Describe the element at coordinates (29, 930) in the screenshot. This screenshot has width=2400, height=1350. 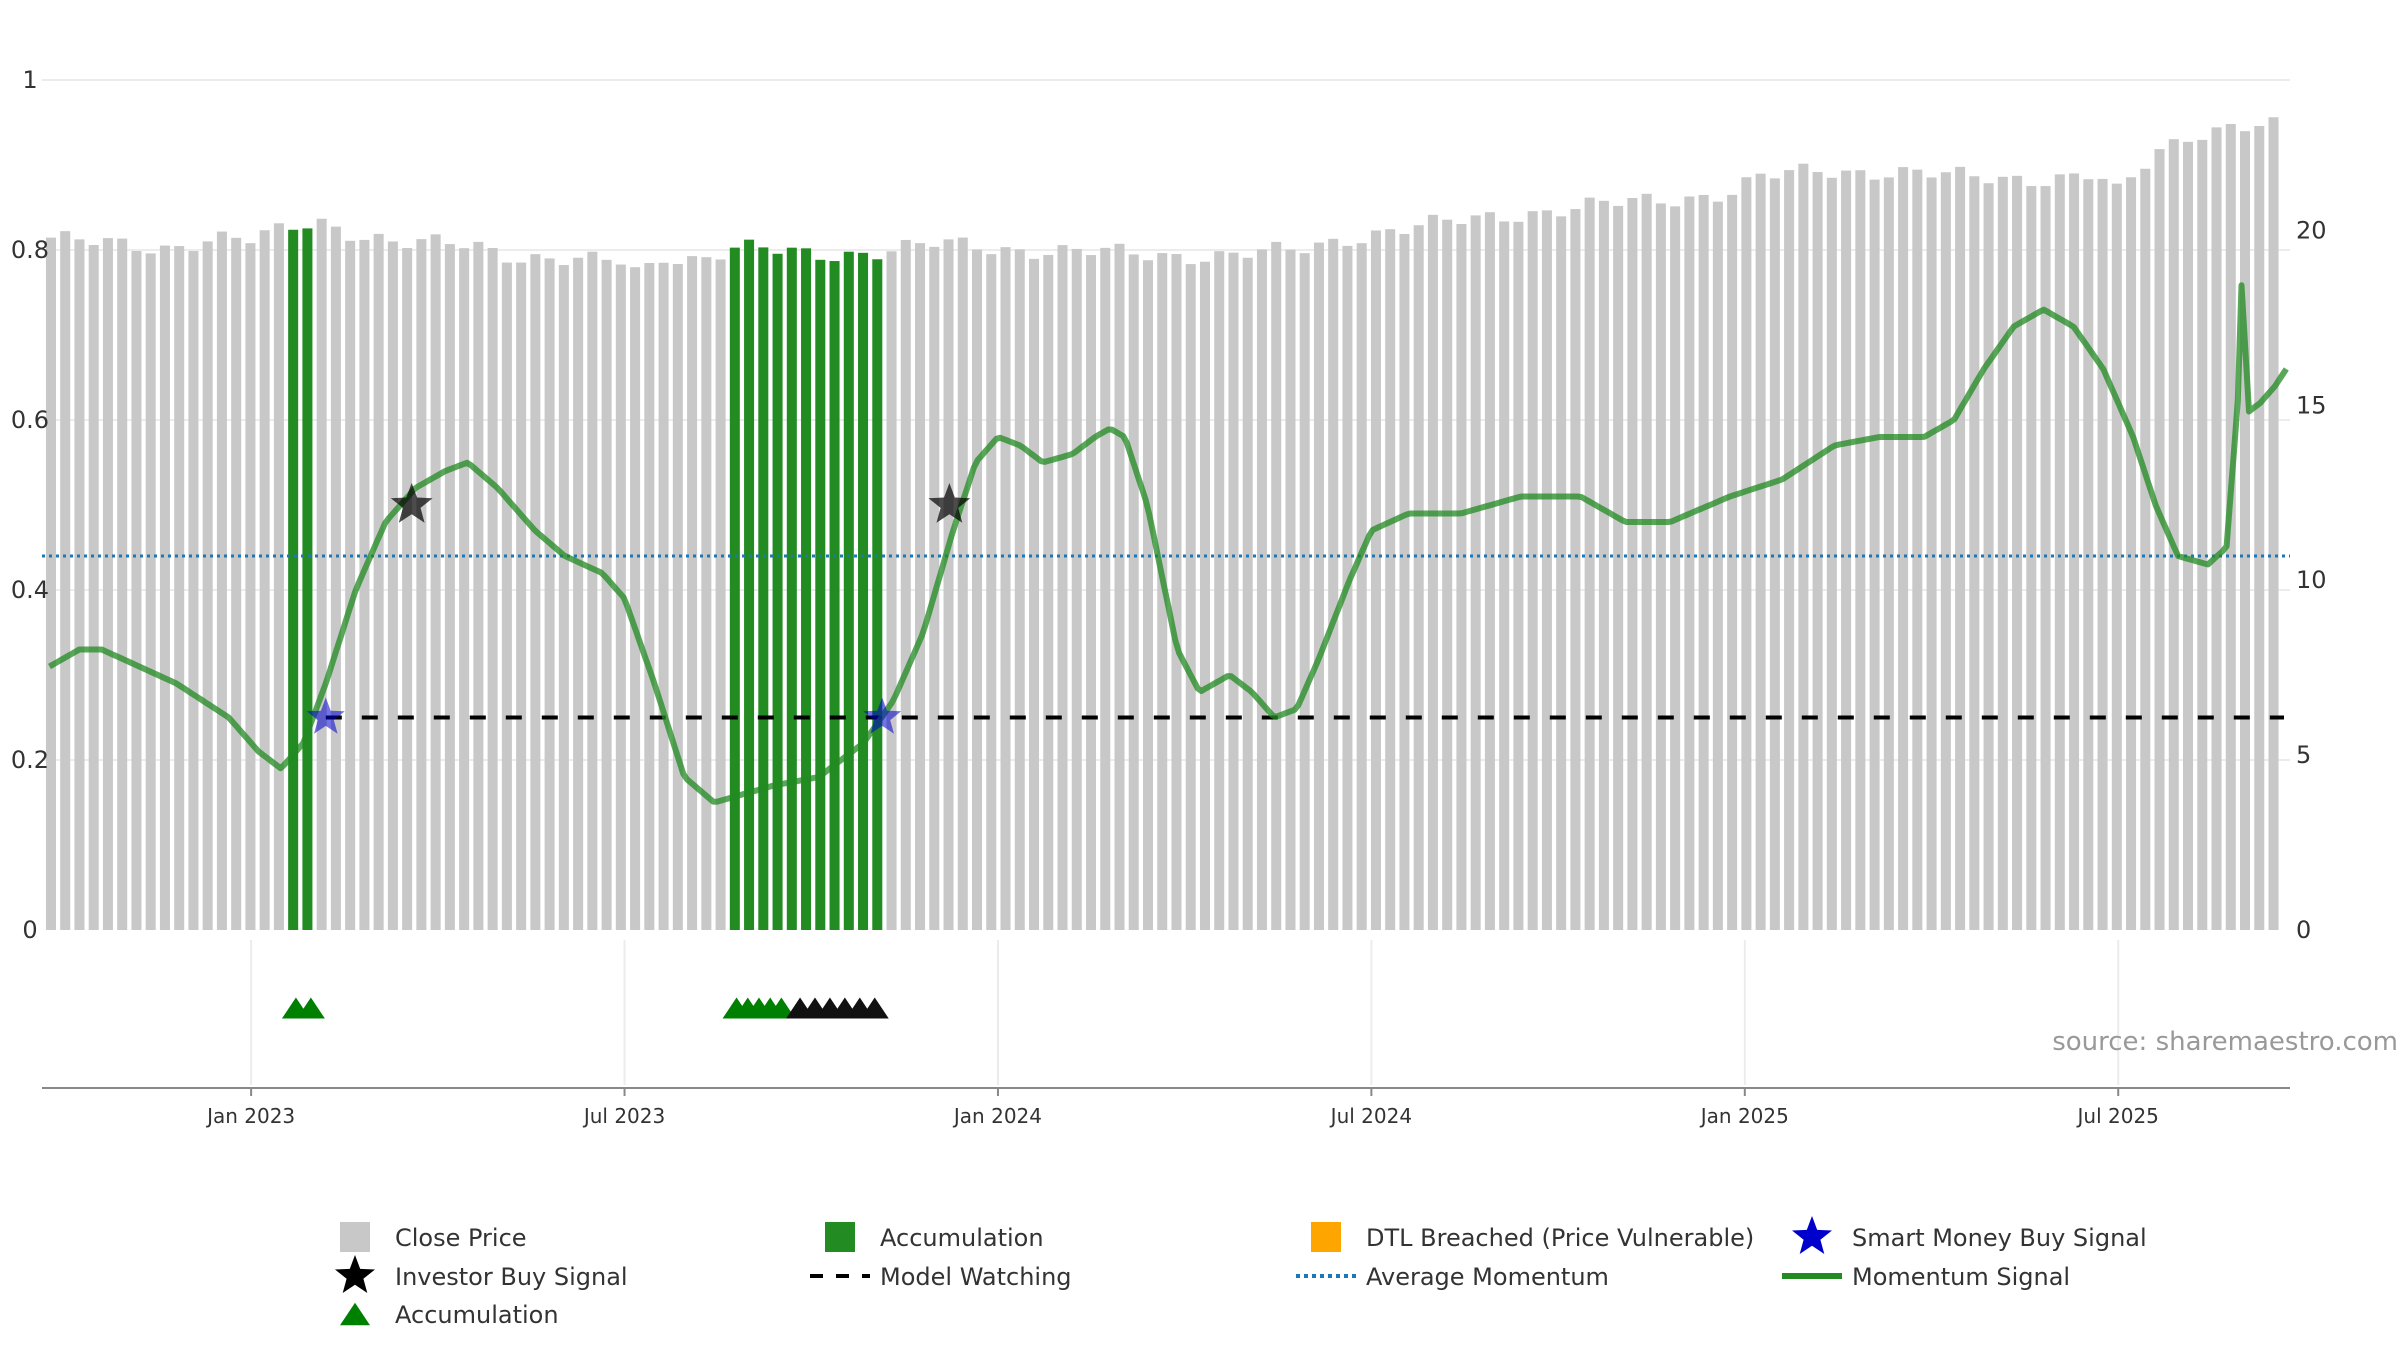
I see `left-axis-tick: 0` at that location.